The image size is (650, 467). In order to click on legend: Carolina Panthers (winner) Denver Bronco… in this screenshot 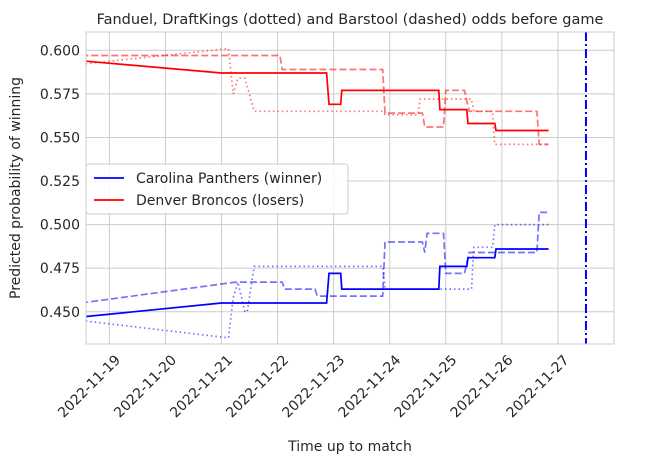, I will do `click(217, 189)`.